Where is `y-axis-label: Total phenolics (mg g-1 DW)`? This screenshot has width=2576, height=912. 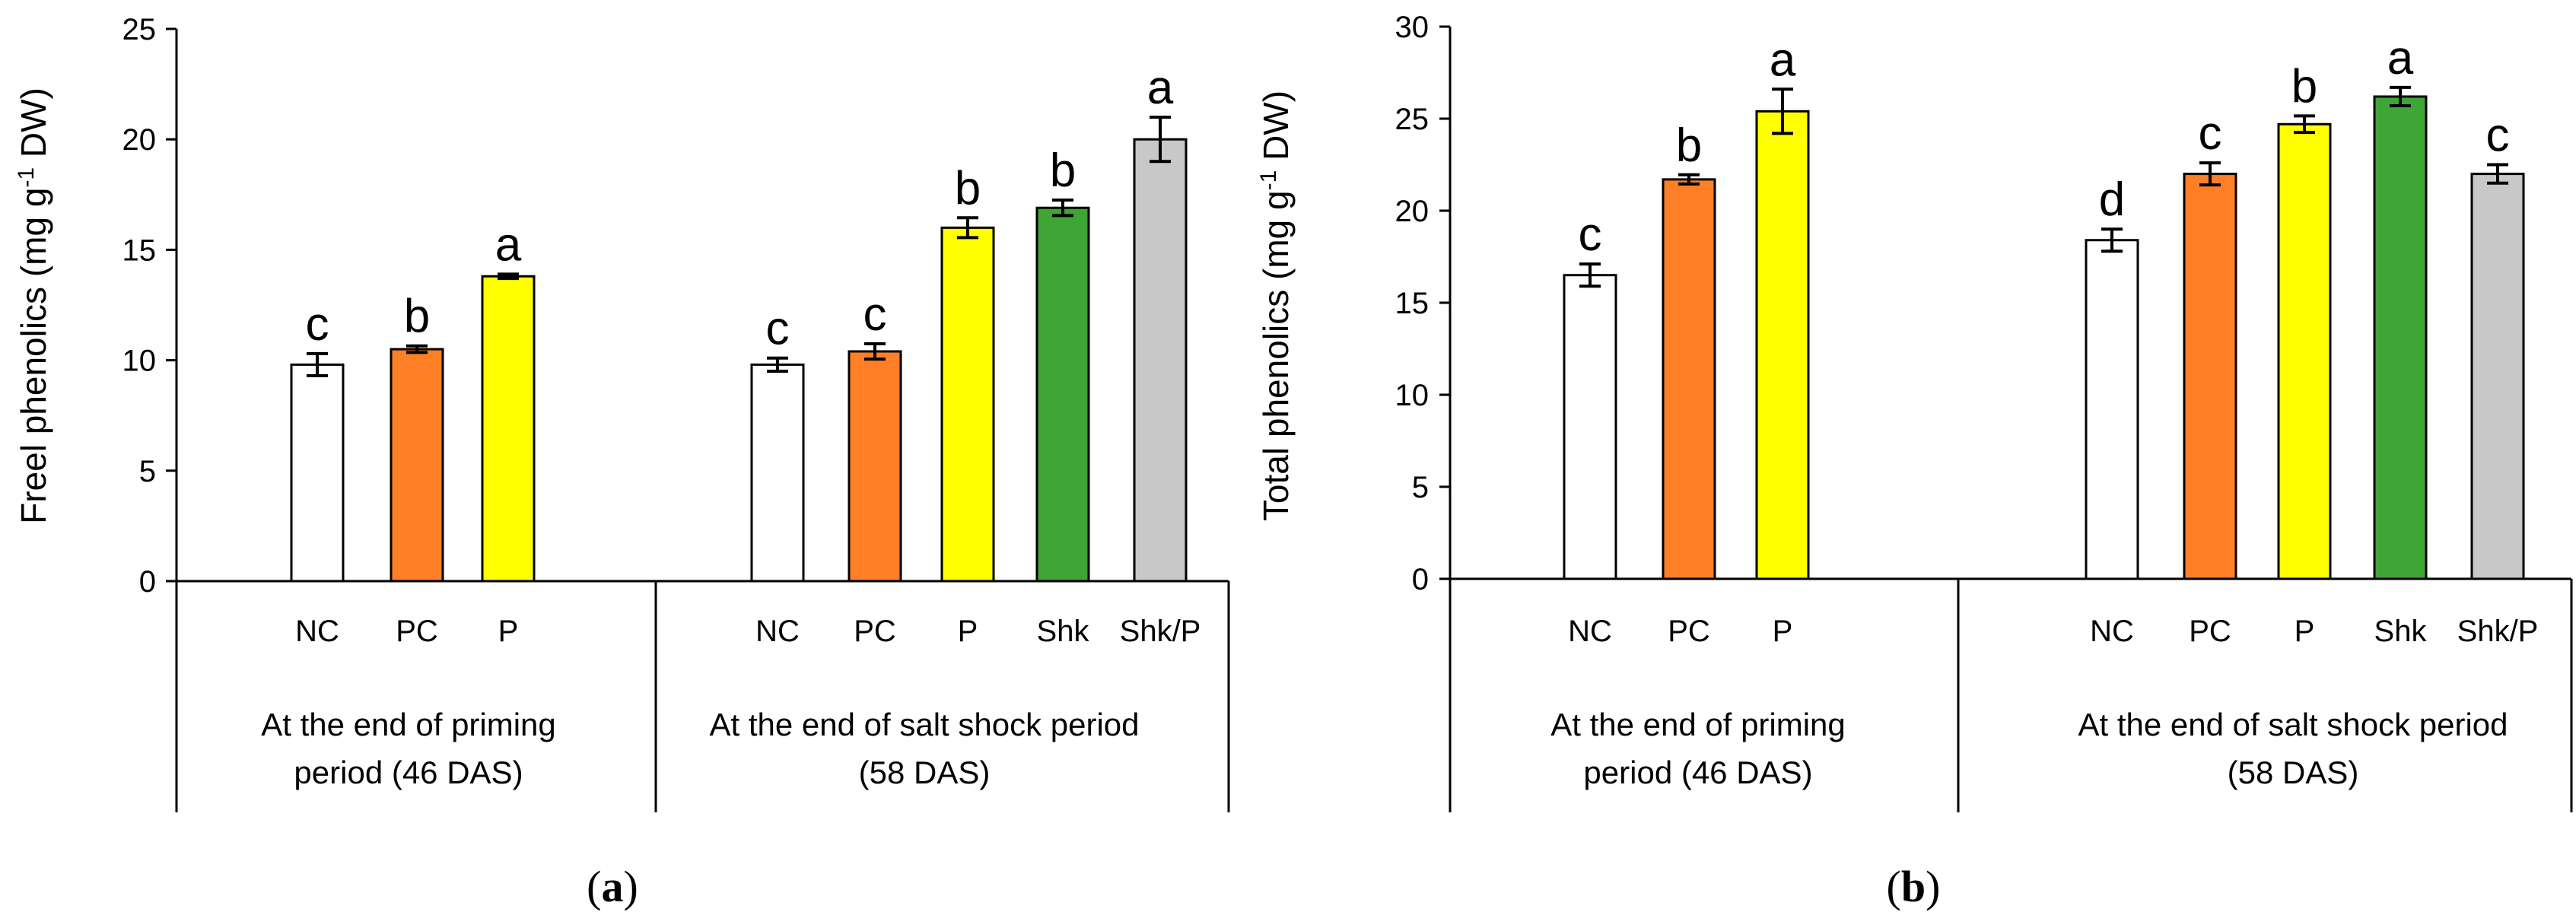 y-axis-label: Total phenolics (mg g-1 DW) is located at coordinates (1276, 306).